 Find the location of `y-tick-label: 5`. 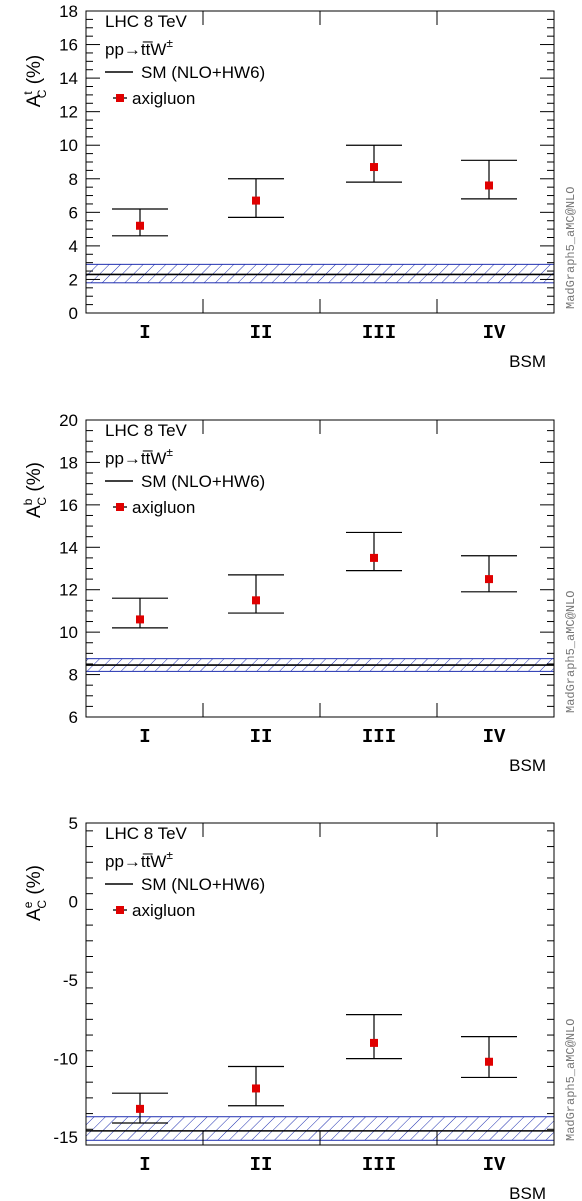

y-tick-label: 5 is located at coordinates (73, 823).